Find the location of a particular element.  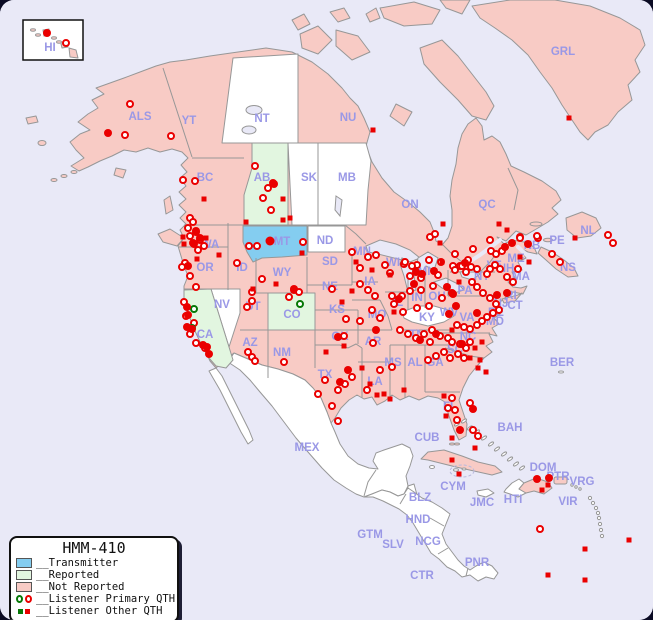

cayman-outline is located at coordinates (462, 471).